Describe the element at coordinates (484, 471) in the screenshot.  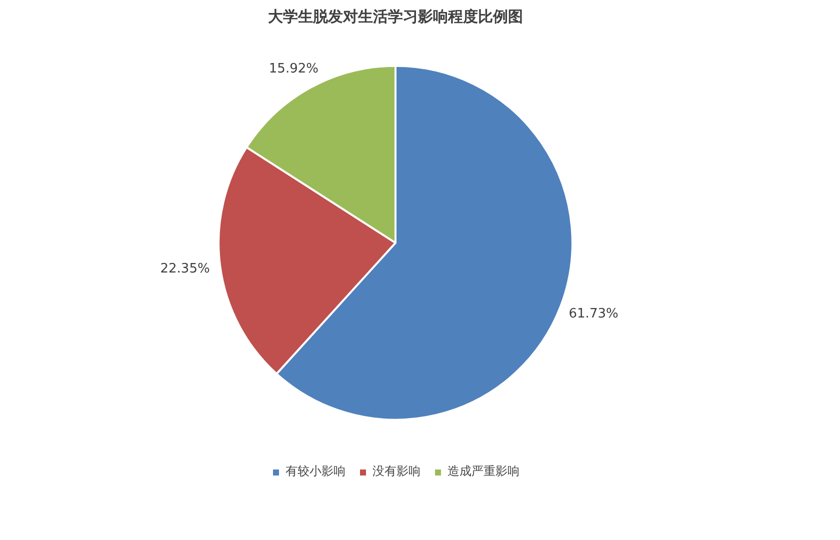
I see `legend-label: 造成严重影响` at that location.